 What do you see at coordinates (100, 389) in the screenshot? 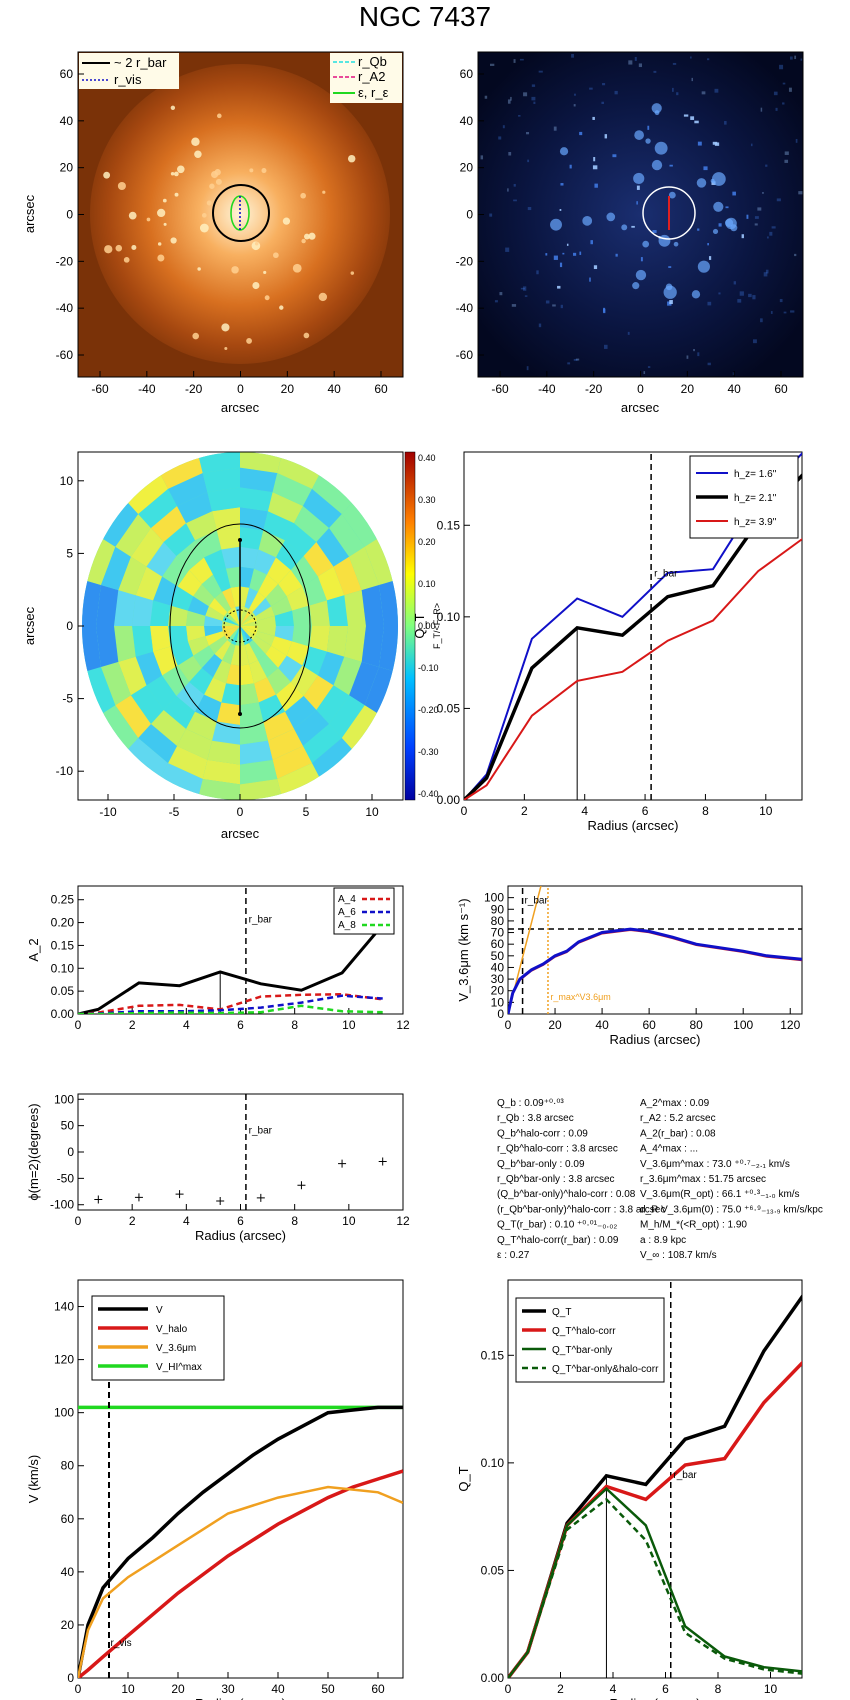
I see `x-tick-label: -60` at bounding box center [100, 389].